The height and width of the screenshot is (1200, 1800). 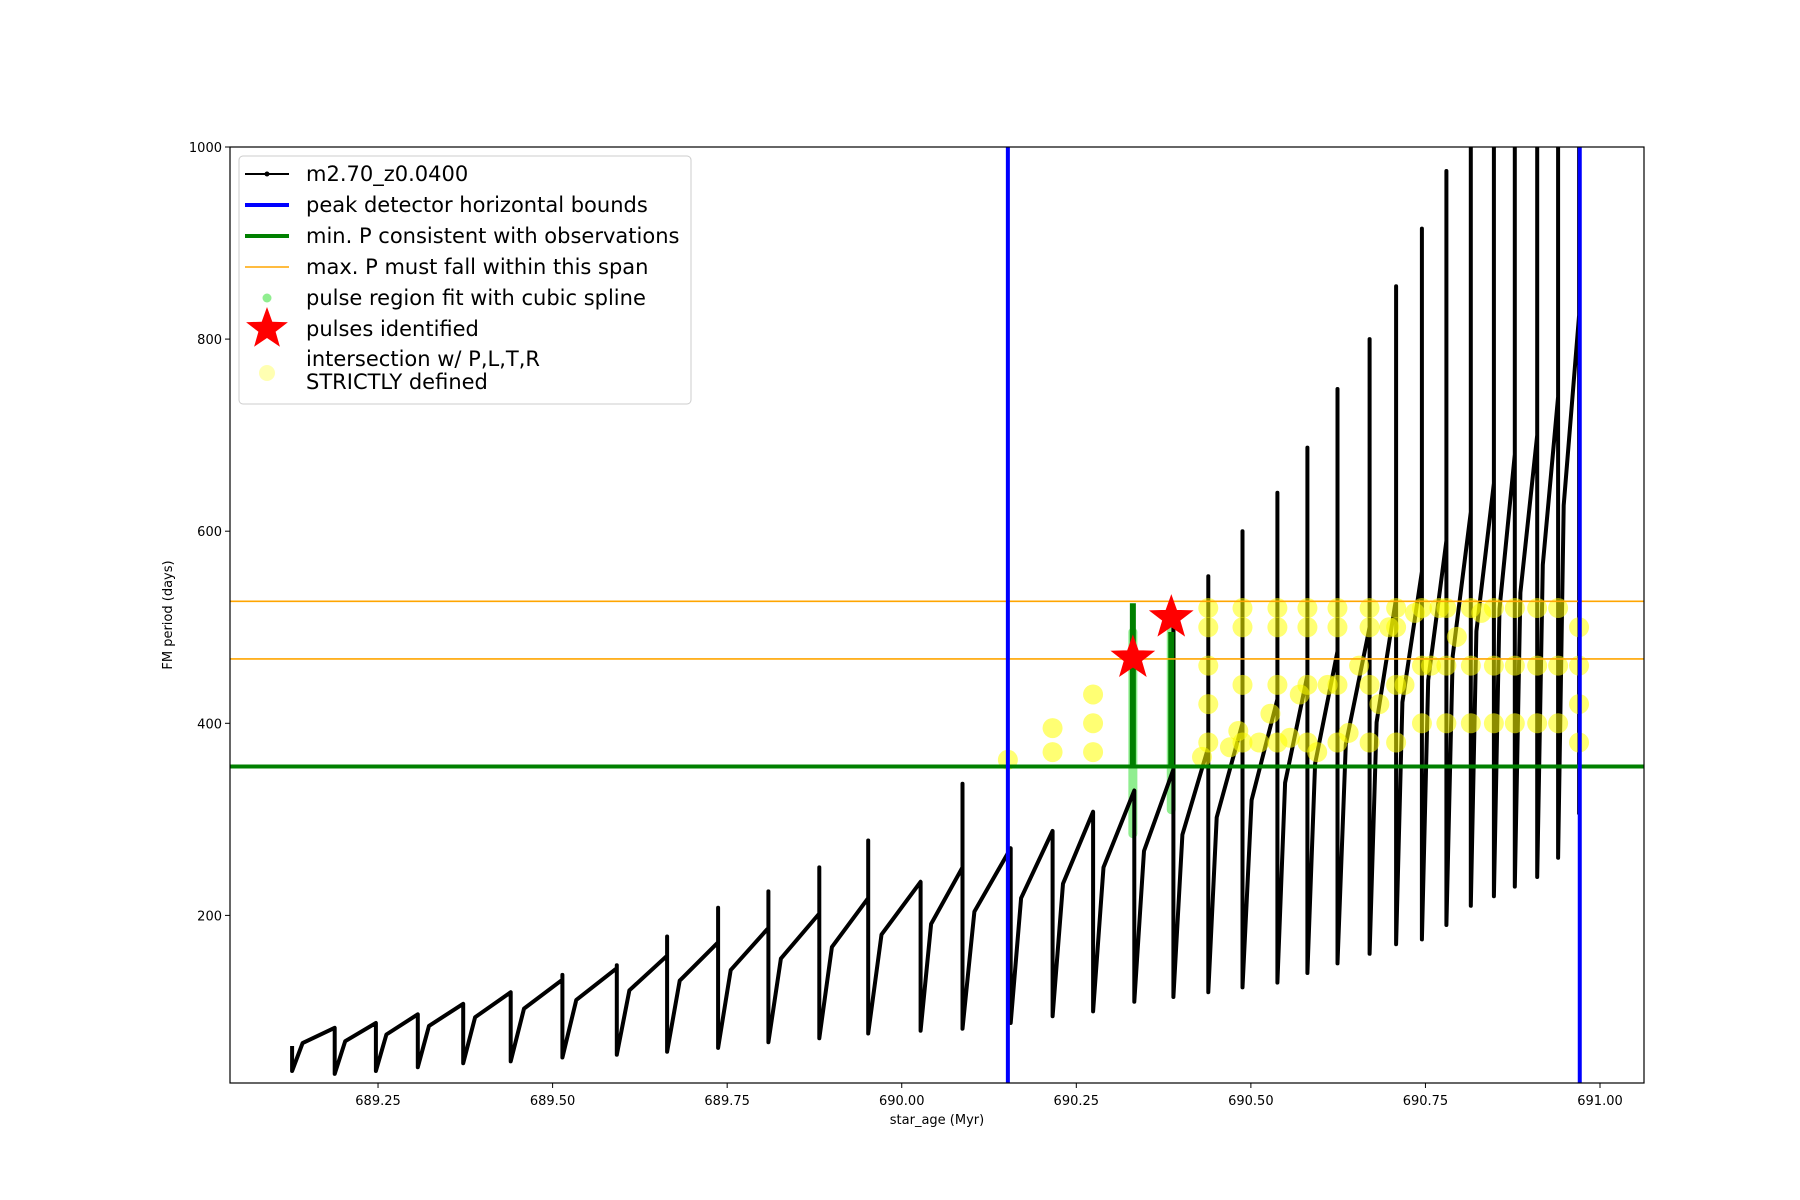 I want to click on legend-label: pulses identified, so click(x=392, y=329).